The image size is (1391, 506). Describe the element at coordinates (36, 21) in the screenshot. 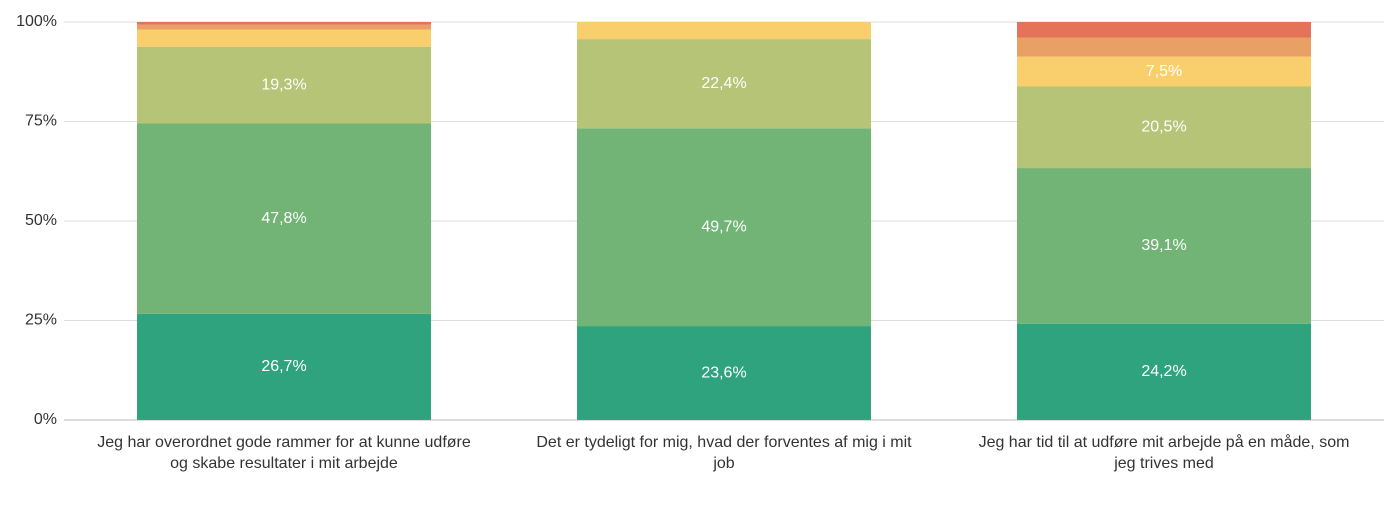

I see `y-tick-label: 100%` at that location.